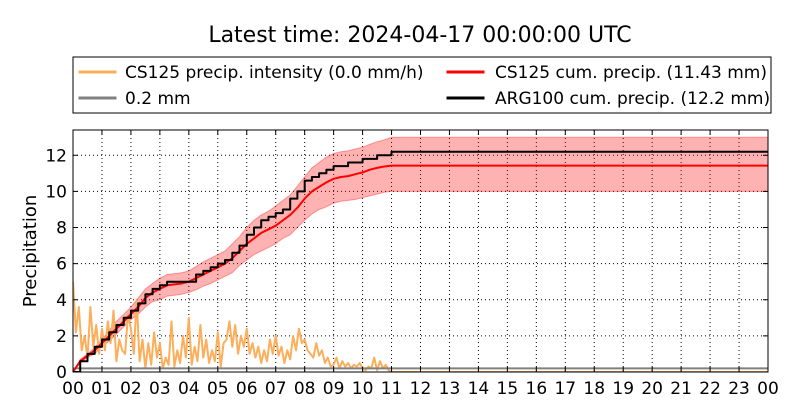 The width and height of the screenshot is (800, 420). I want to click on x-tick-label: 22, so click(710, 389).